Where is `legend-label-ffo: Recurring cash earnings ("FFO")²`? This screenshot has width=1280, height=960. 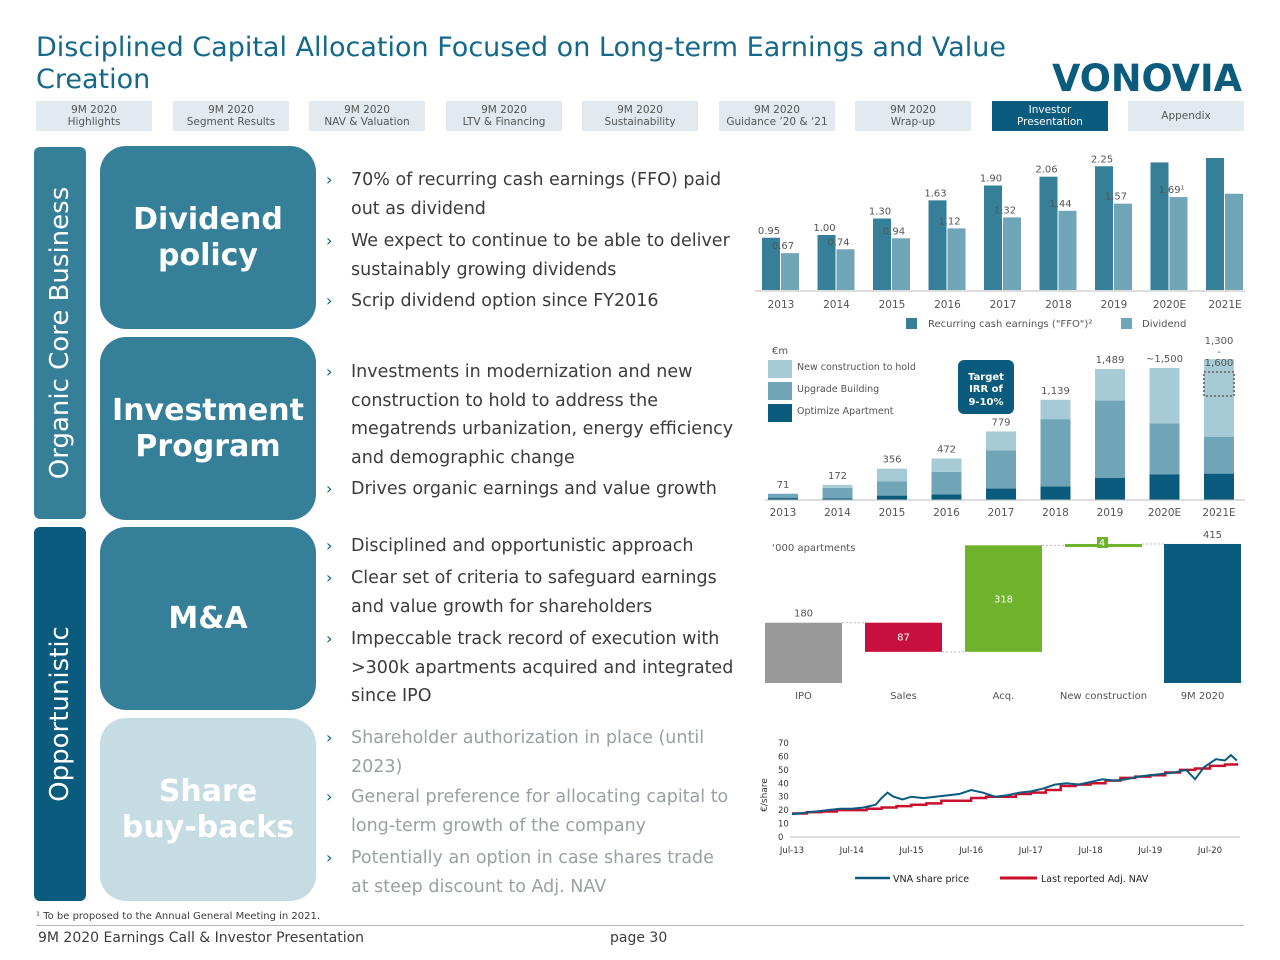
legend-label-ffo: Recurring cash earnings ("FFO")² is located at coordinates (1010, 324).